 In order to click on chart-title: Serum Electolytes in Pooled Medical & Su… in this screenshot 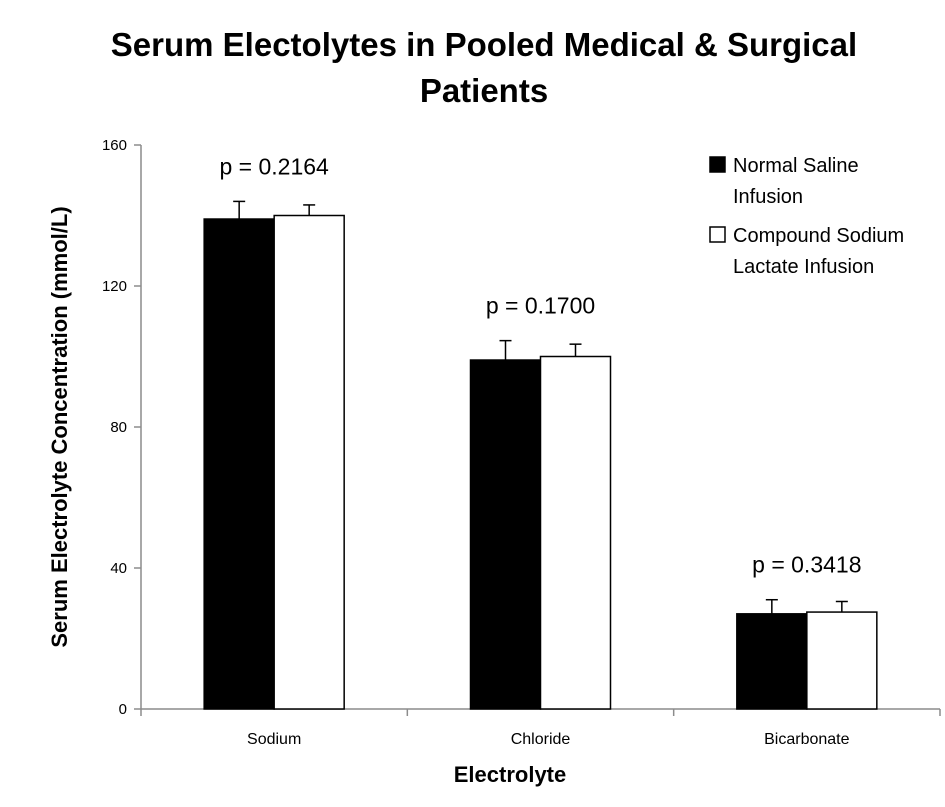, I will do `click(484, 67)`.